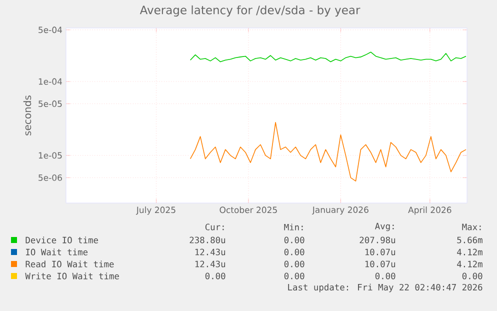 This screenshot has width=497, height=311. What do you see at coordinates (471, 227) in the screenshot?
I see `text: Max:` at bounding box center [471, 227].